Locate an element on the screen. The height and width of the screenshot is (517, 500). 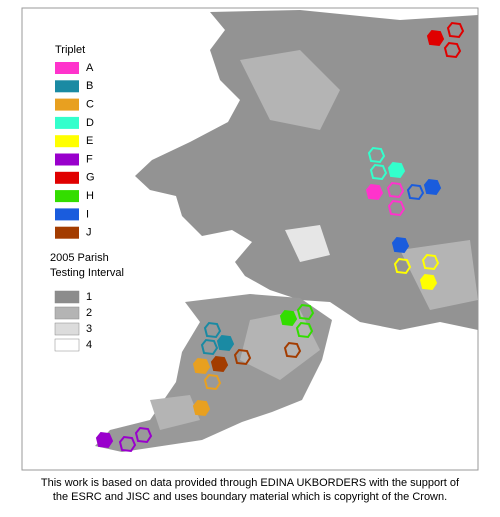
legend-label: 1 is located at coordinates (89, 297).